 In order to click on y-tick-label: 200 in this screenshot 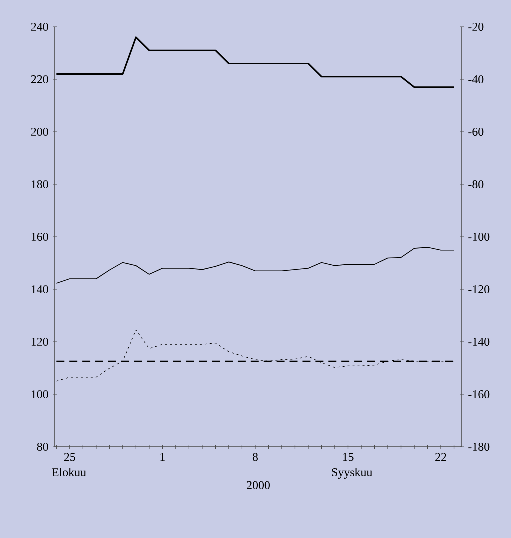, I will do `click(39, 132)`.